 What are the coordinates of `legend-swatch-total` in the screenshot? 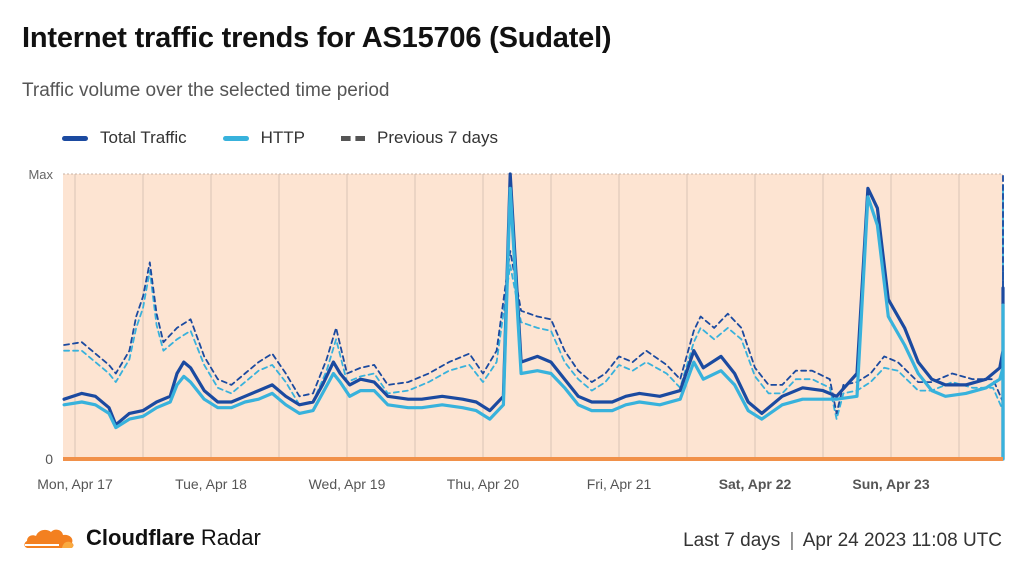 It's located at (75, 138).